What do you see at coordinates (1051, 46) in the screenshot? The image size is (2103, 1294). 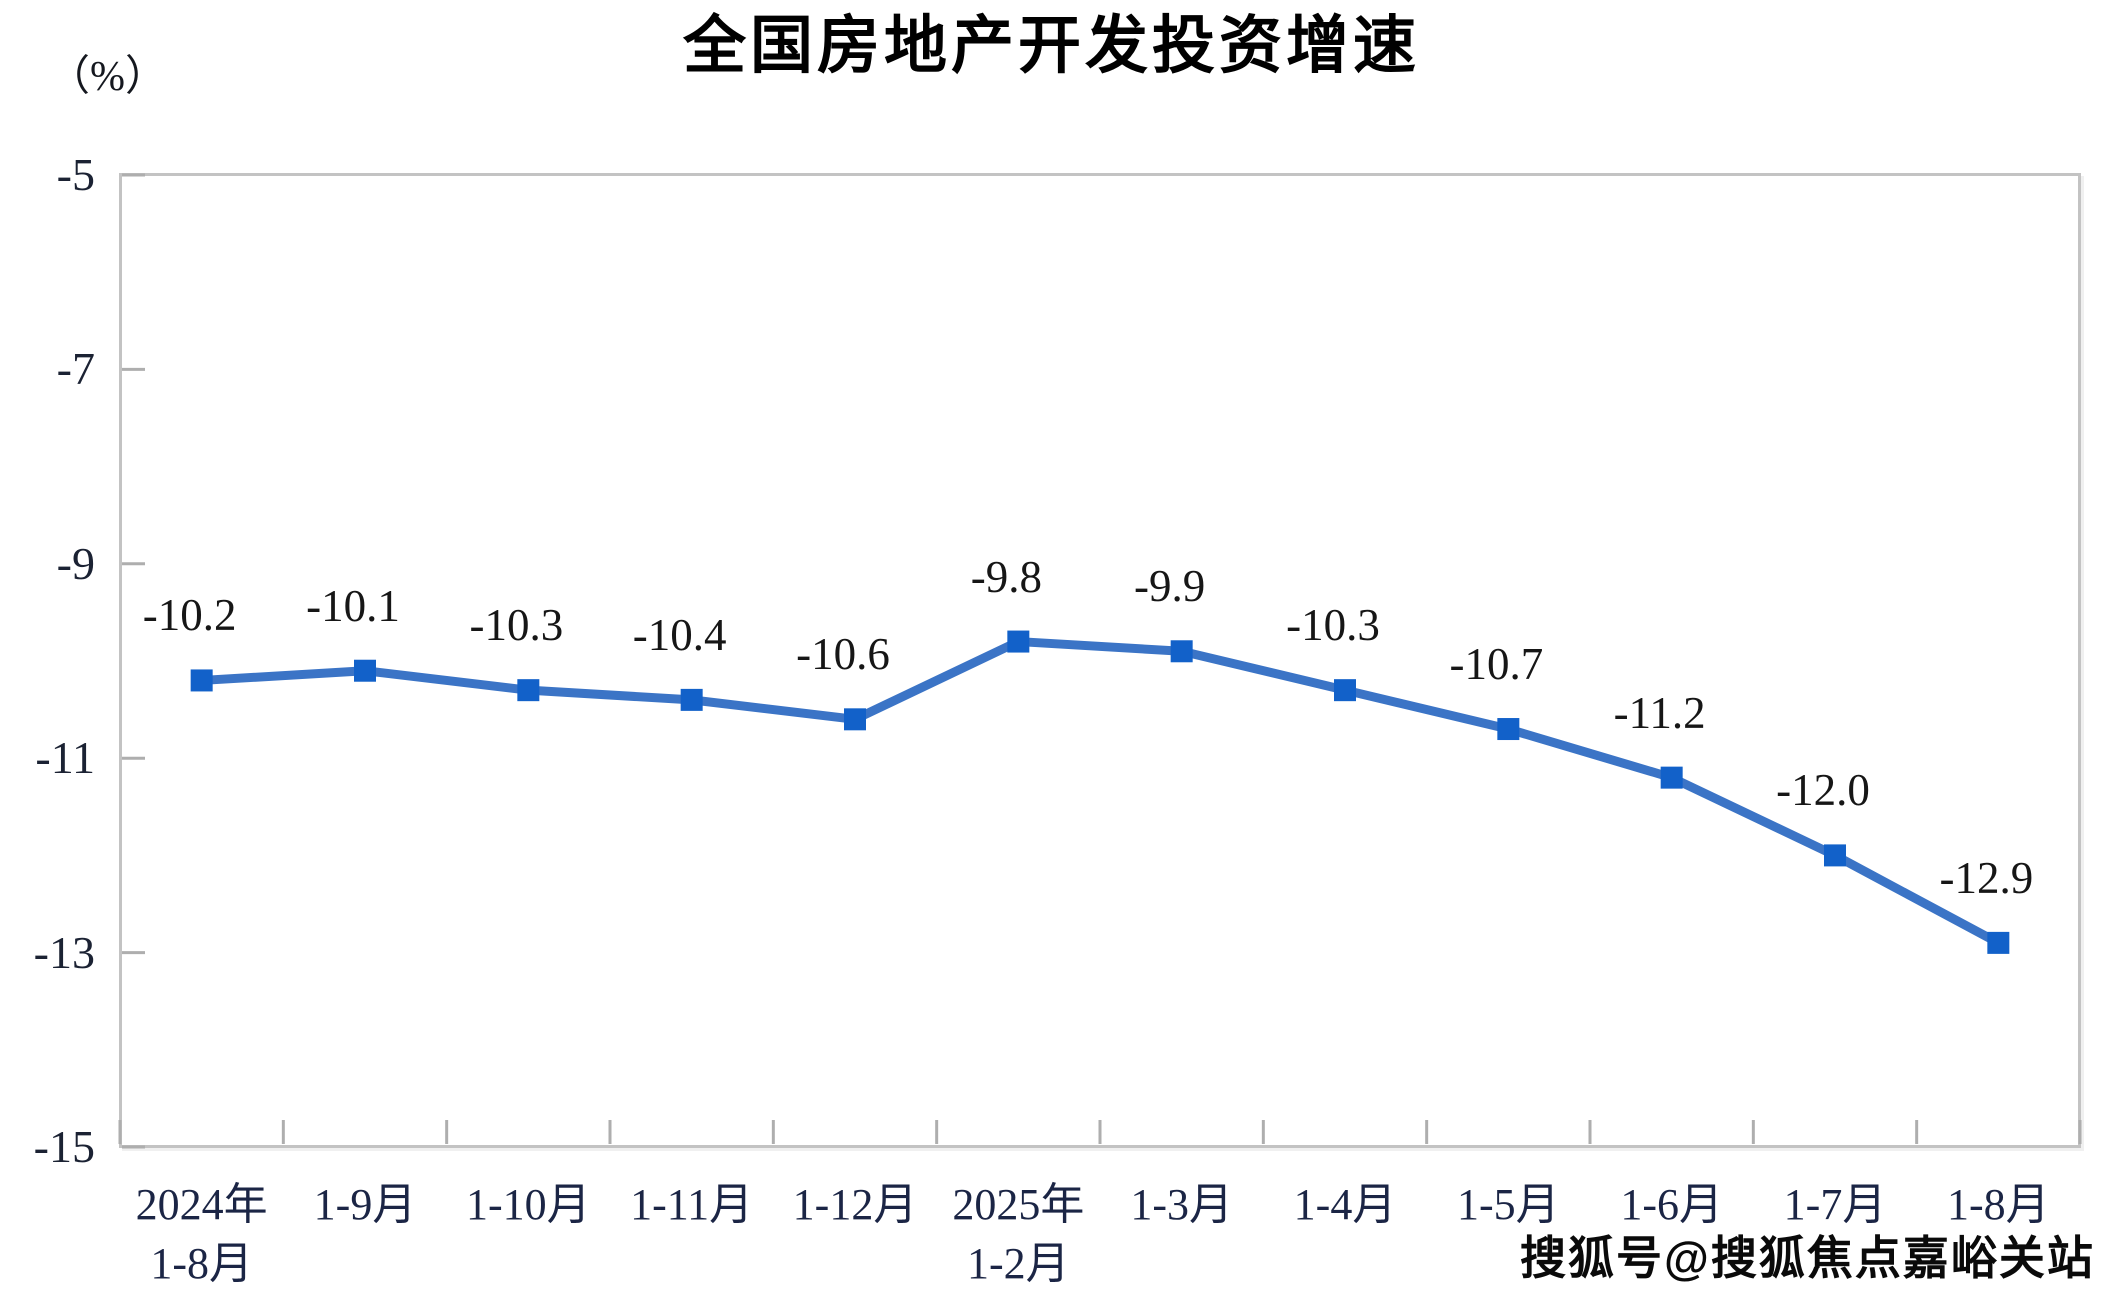 I see `chart-title: 全国房地产开发投资增速` at bounding box center [1051, 46].